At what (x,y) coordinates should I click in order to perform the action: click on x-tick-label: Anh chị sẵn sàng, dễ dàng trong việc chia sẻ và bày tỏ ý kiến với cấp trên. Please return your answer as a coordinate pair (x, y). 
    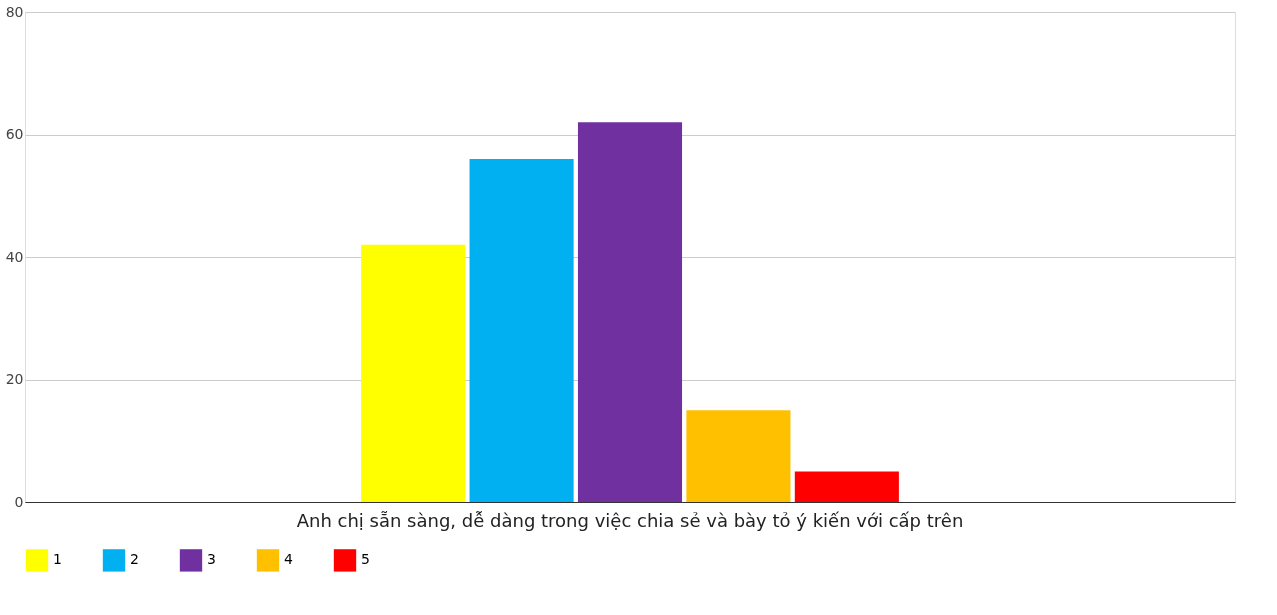
    Looking at the image, I should click on (630, 520).